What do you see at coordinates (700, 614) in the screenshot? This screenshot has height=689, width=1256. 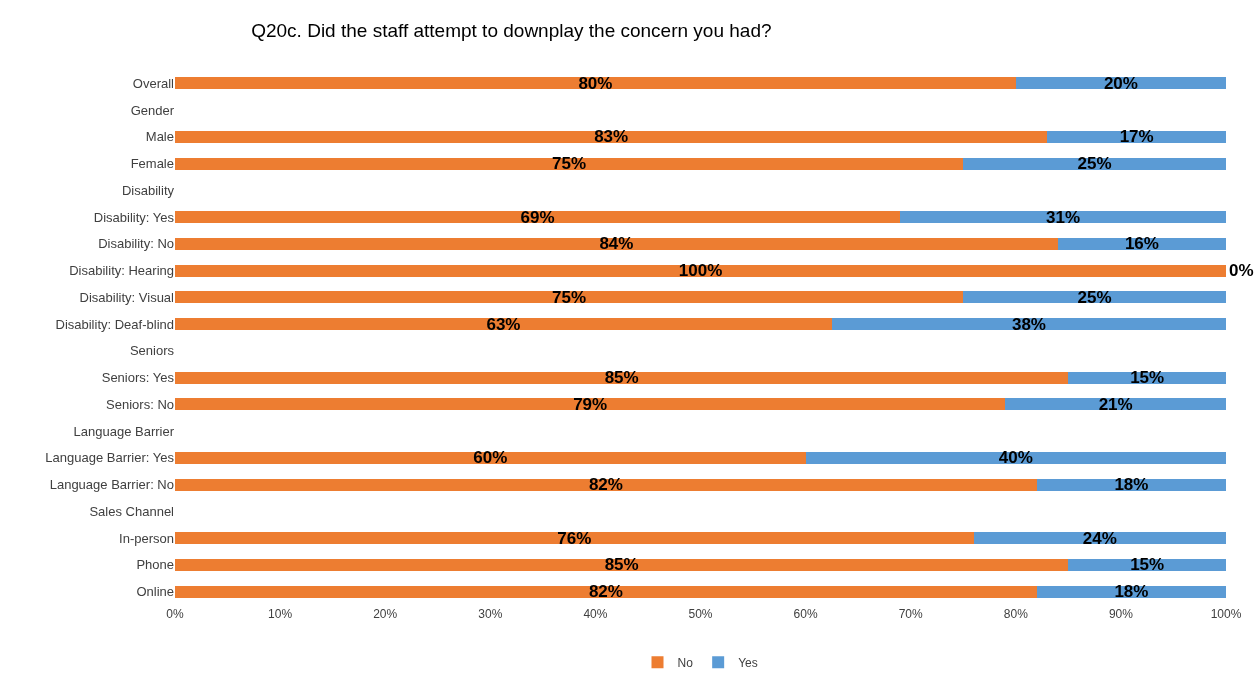 I see `x-tick-label: 50%` at bounding box center [700, 614].